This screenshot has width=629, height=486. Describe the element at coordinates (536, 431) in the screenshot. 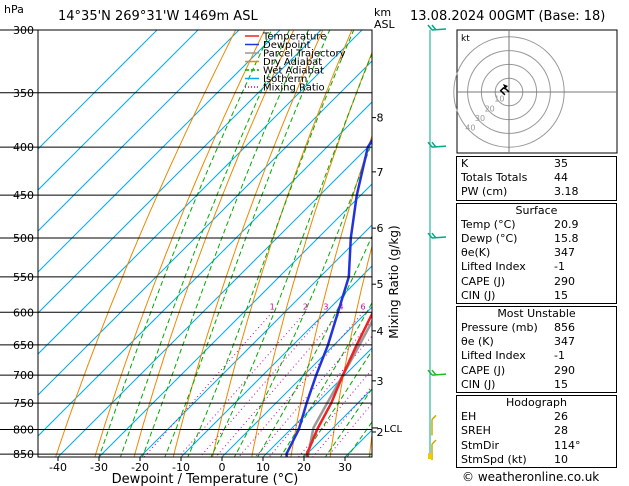

I see `index-row: SREH 28` at that location.